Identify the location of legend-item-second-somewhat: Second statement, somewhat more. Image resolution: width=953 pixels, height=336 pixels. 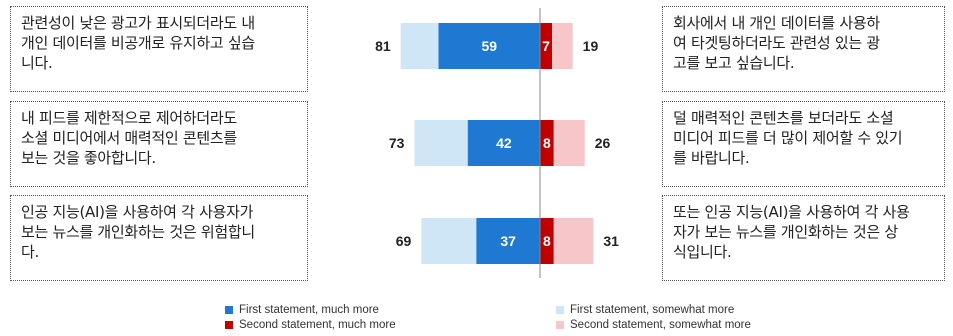
(653, 325).